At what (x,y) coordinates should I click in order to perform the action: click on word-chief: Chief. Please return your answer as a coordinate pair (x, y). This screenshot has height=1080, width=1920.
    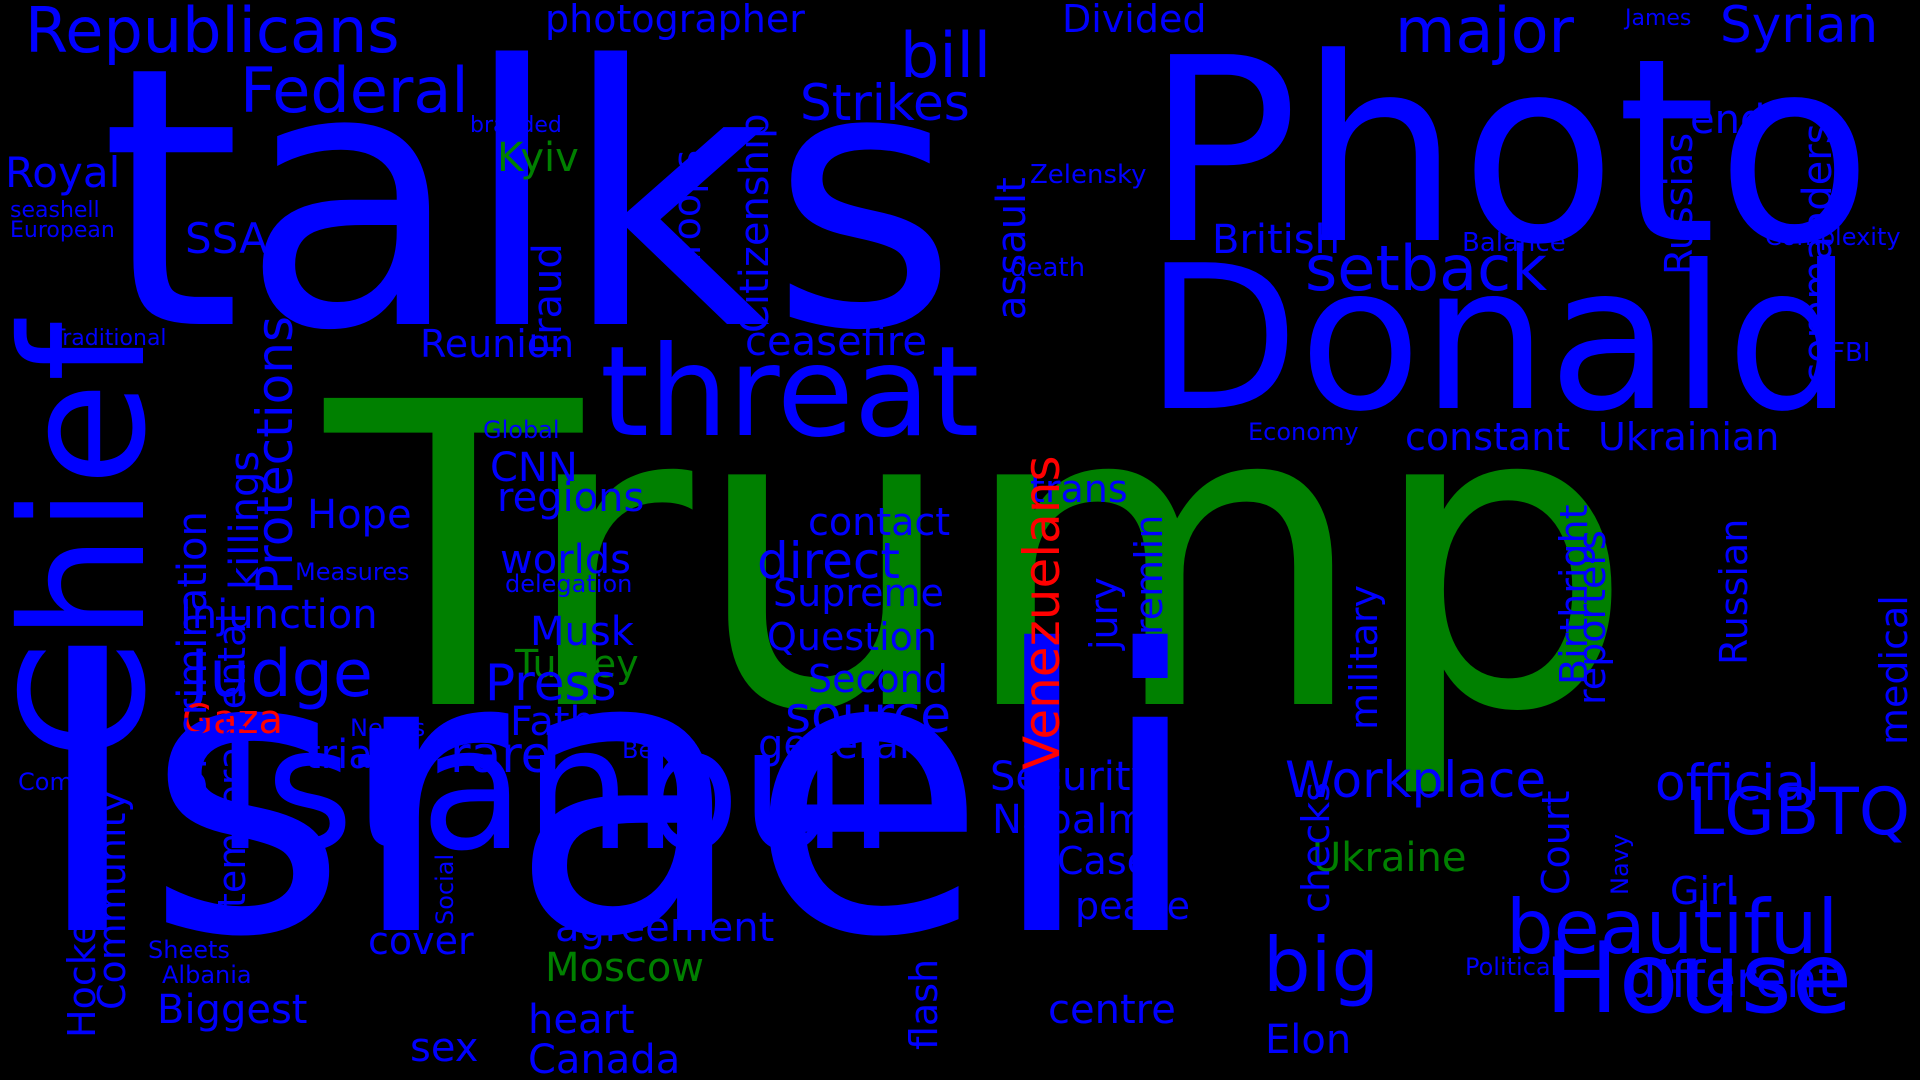
    Looking at the image, I should click on (92, 540).